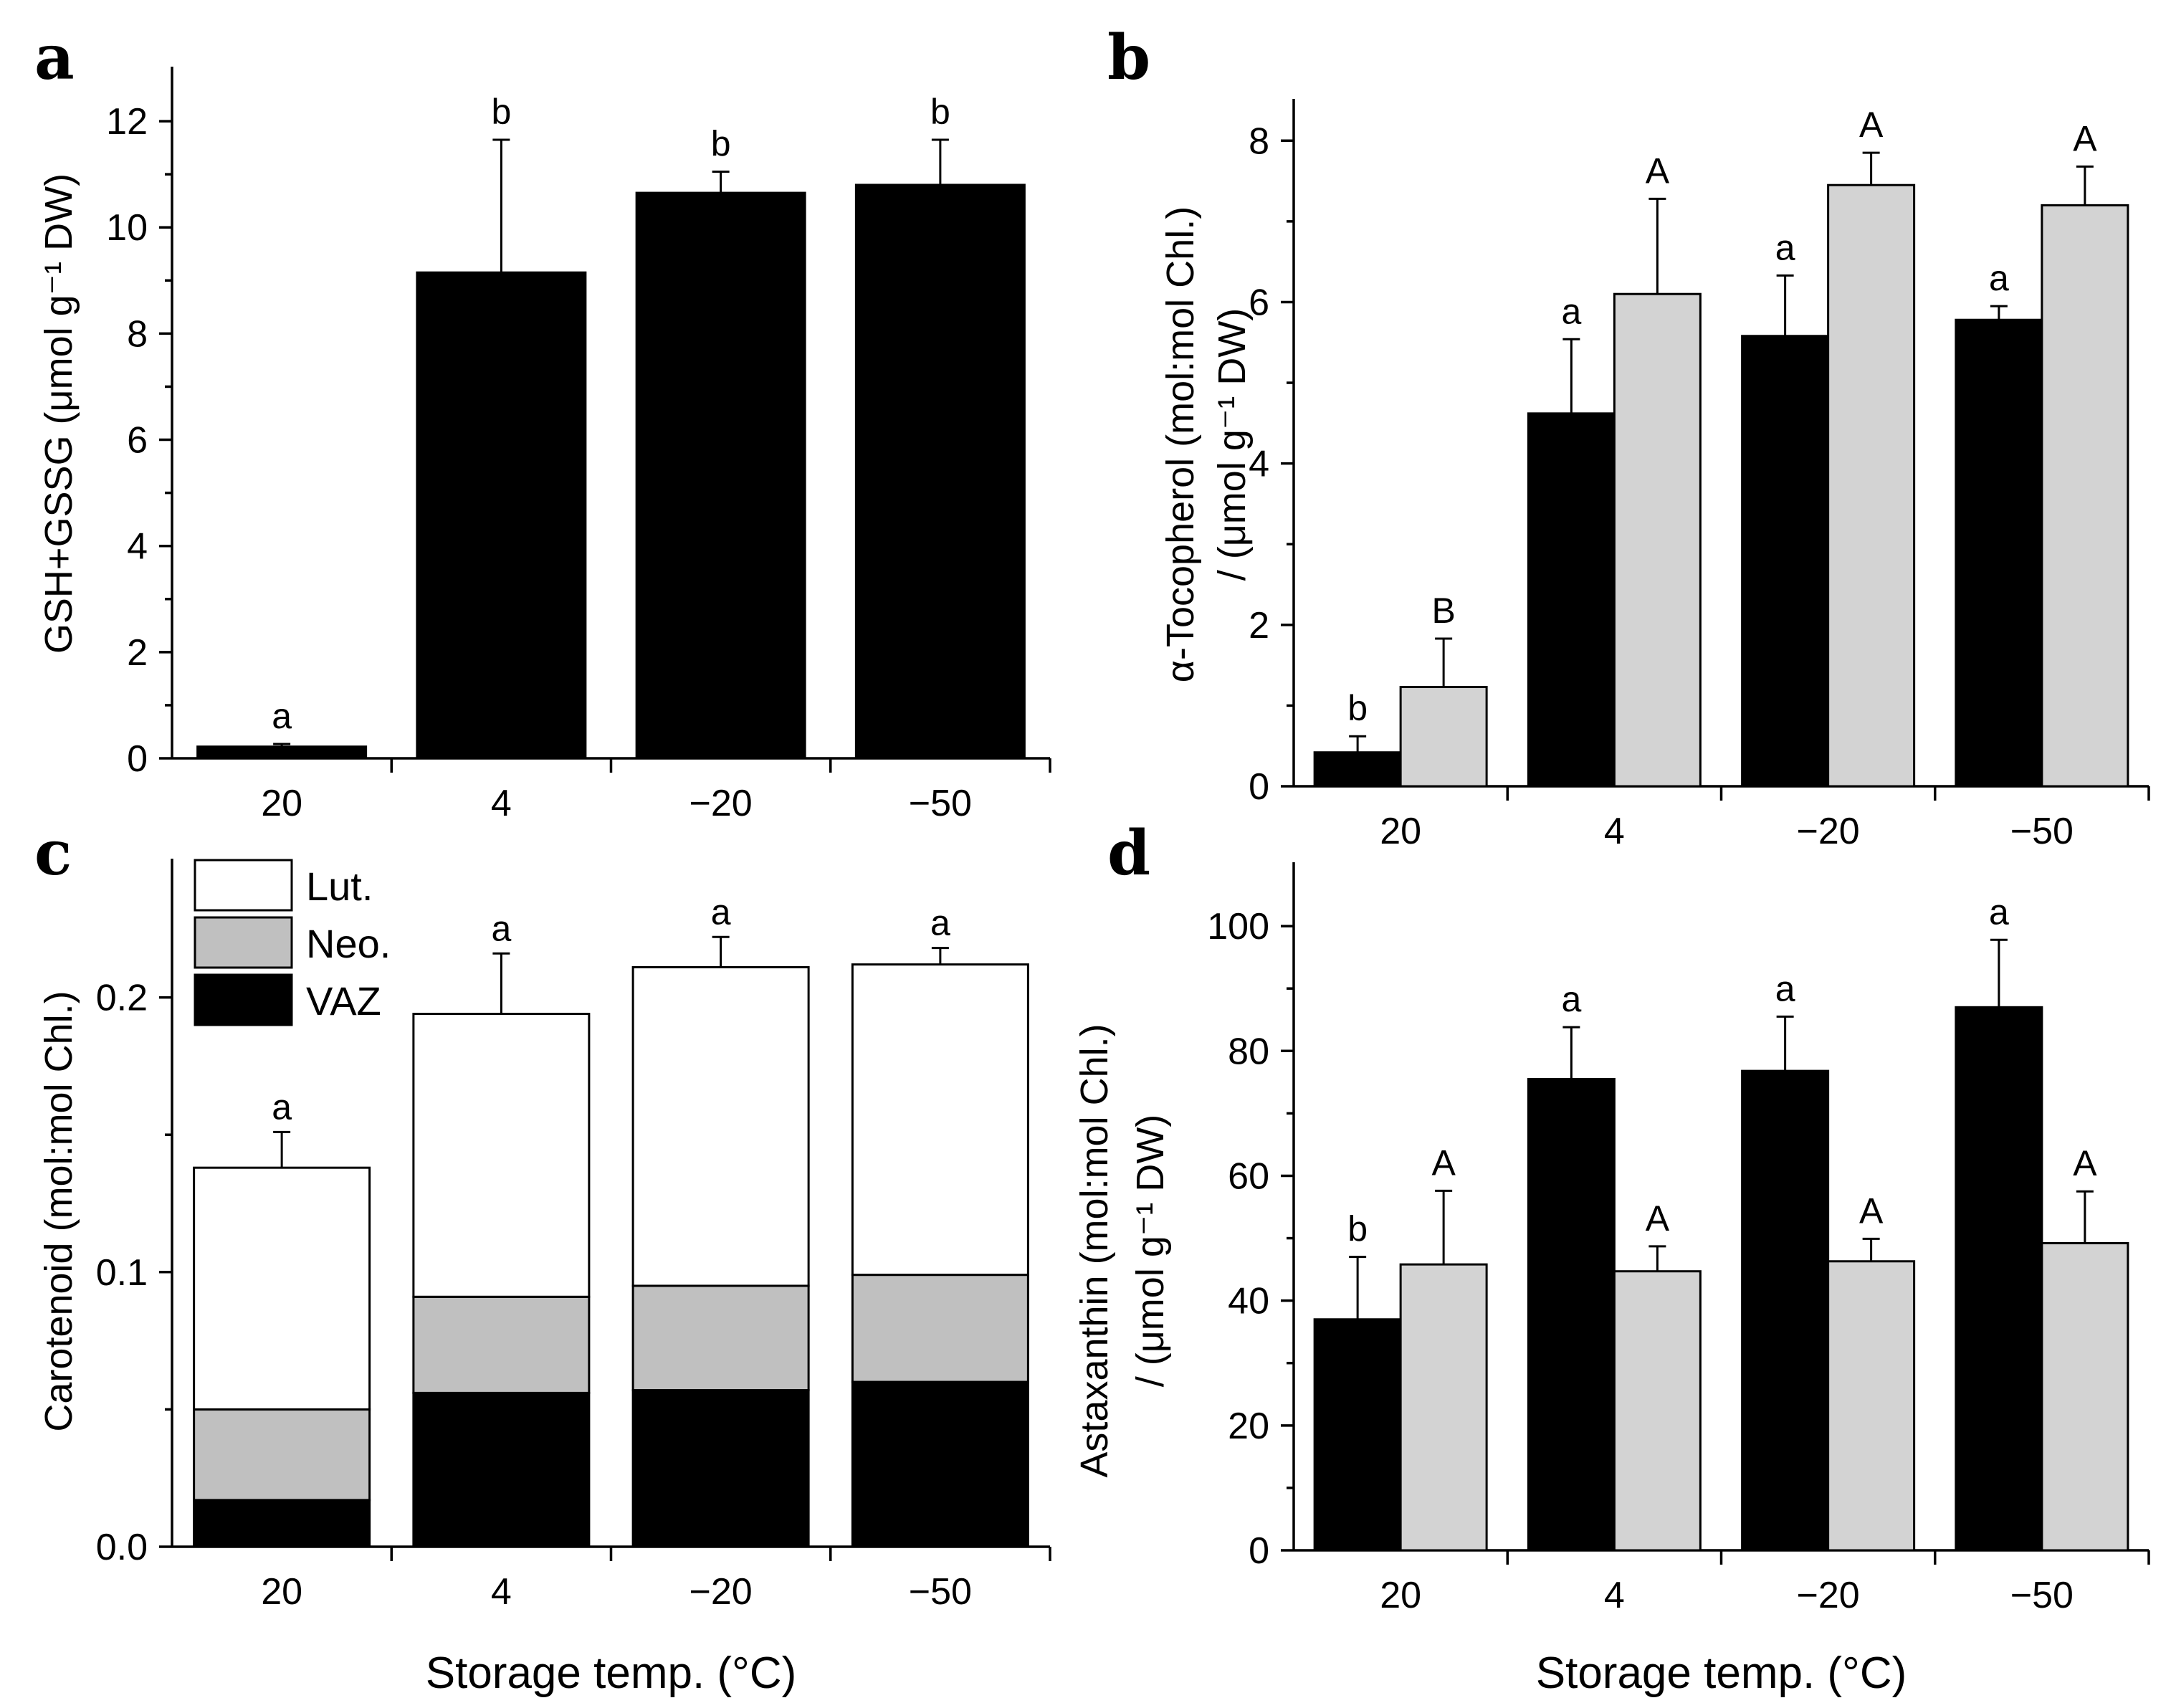  I want to click on y-axis-label: GSH+GSSG (μmol g⁻¹ DW), so click(58, 413).